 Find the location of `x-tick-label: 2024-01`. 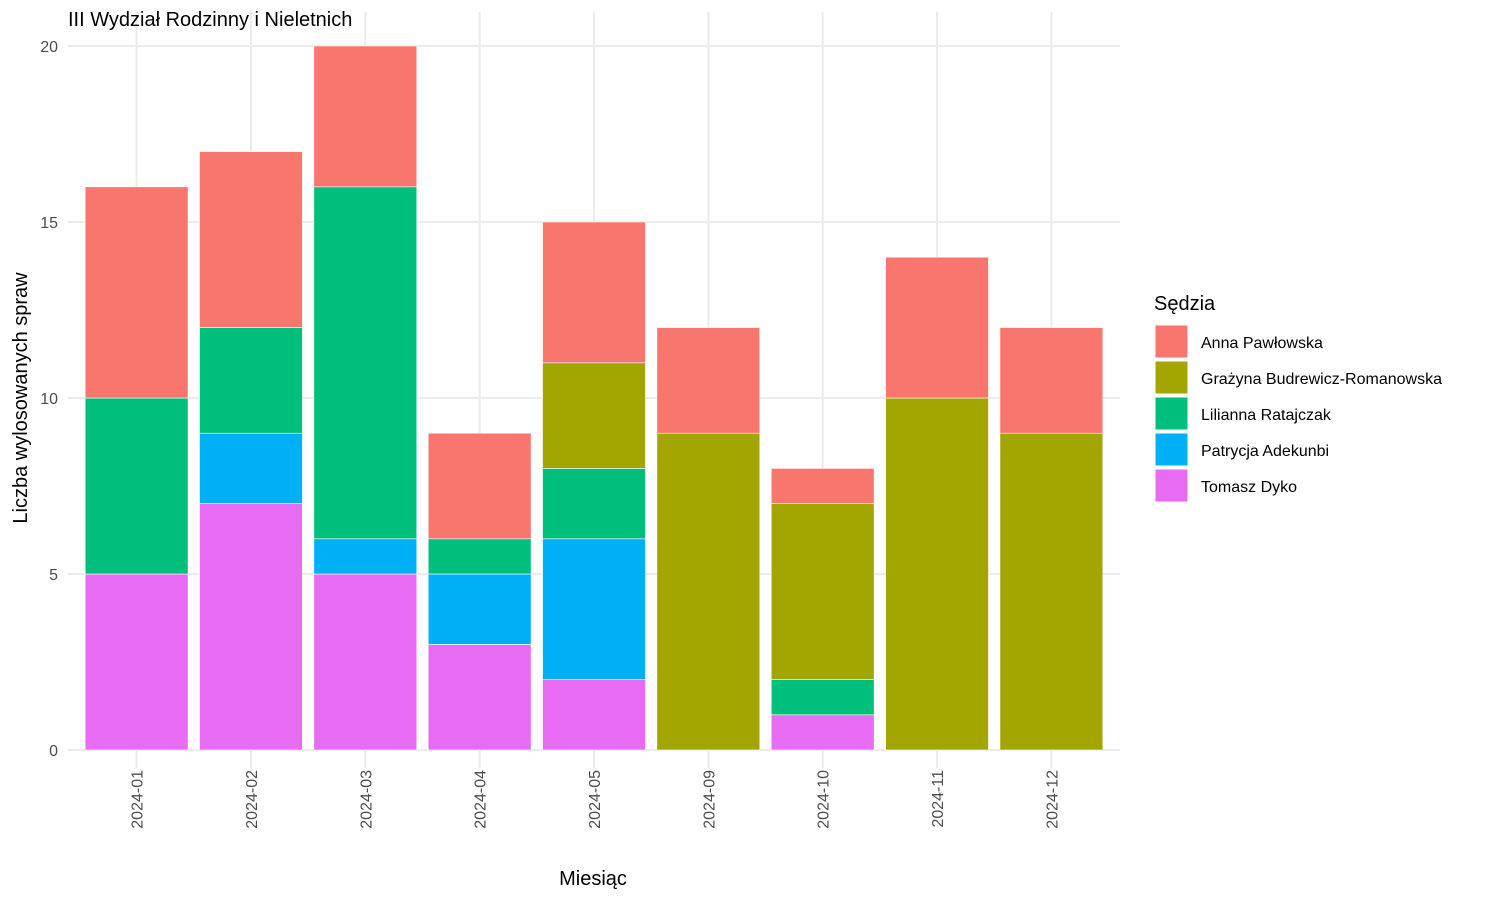

x-tick-label: 2024-01 is located at coordinates (138, 799).